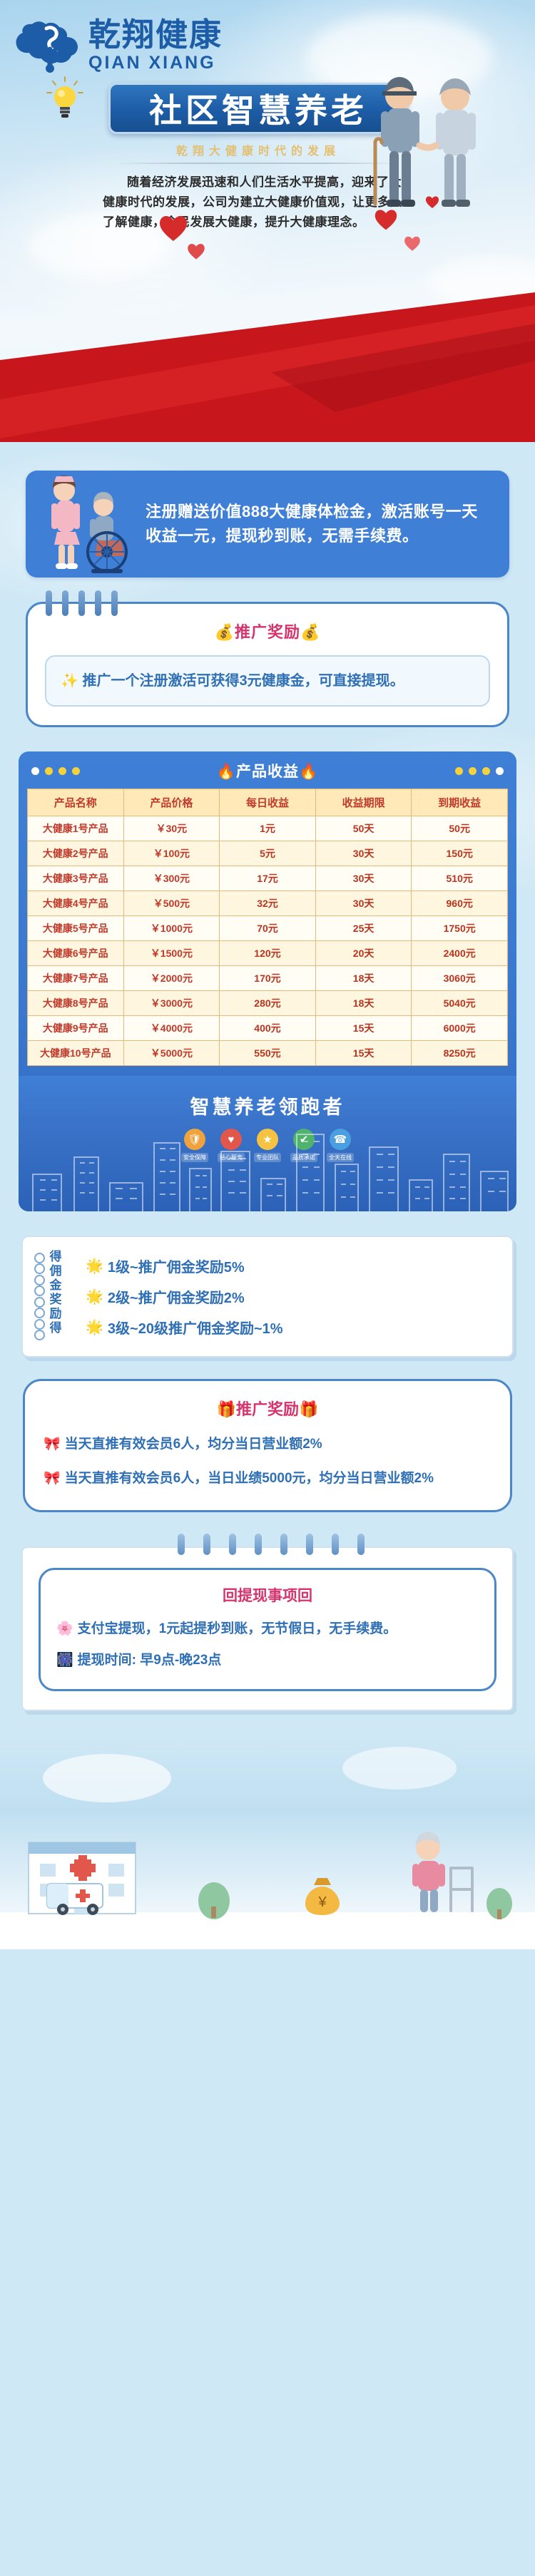  What do you see at coordinates (39, 1296) in the screenshot?
I see `notebook-rings` at bounding box center [39, 1296].